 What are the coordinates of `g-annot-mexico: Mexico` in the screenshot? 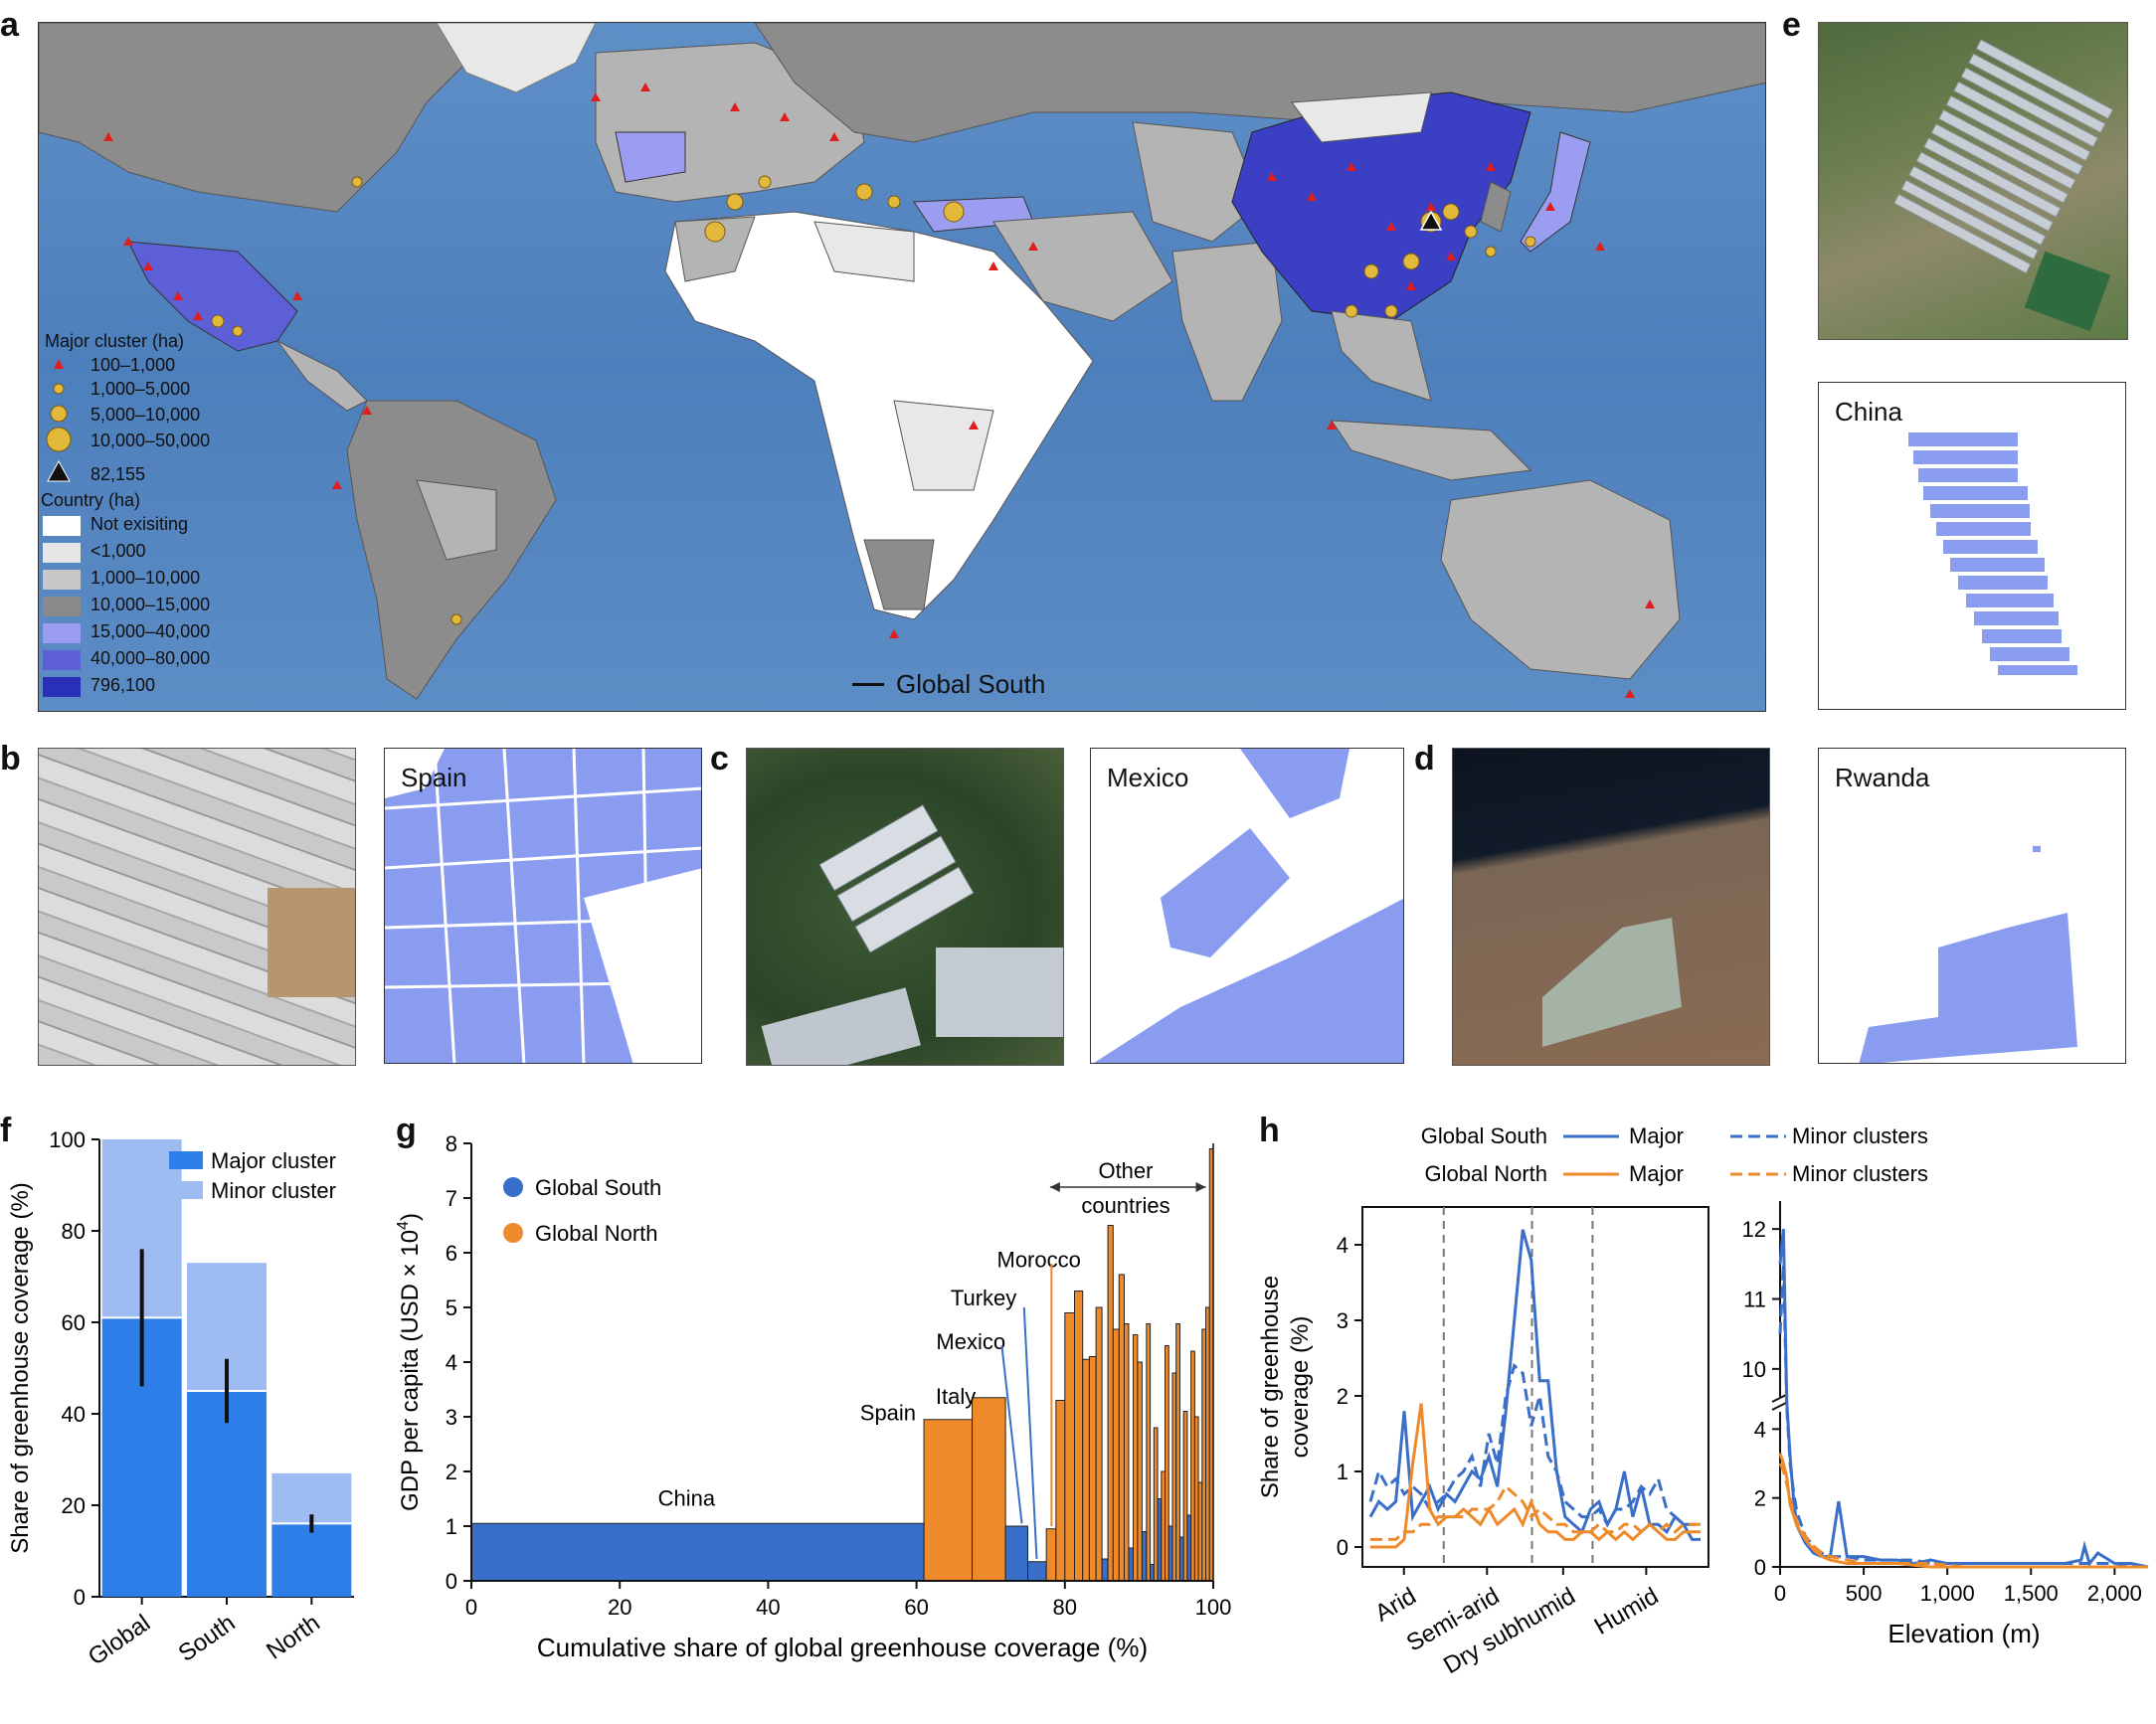 It's located at (970, 1341).